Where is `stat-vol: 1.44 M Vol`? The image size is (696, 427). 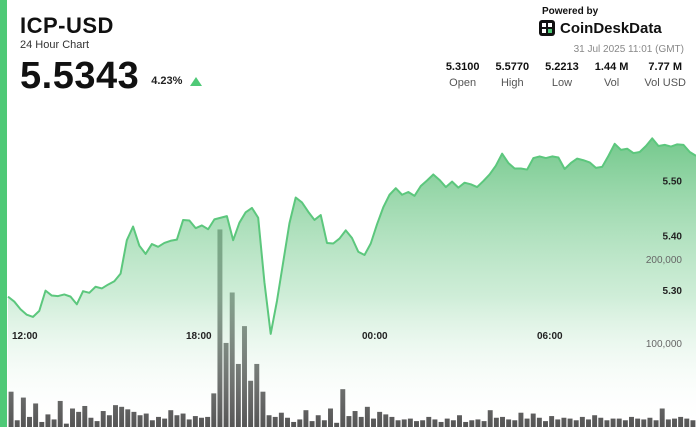
stat-vol: 1.44 M Vol is located at coordinates (612, 75).